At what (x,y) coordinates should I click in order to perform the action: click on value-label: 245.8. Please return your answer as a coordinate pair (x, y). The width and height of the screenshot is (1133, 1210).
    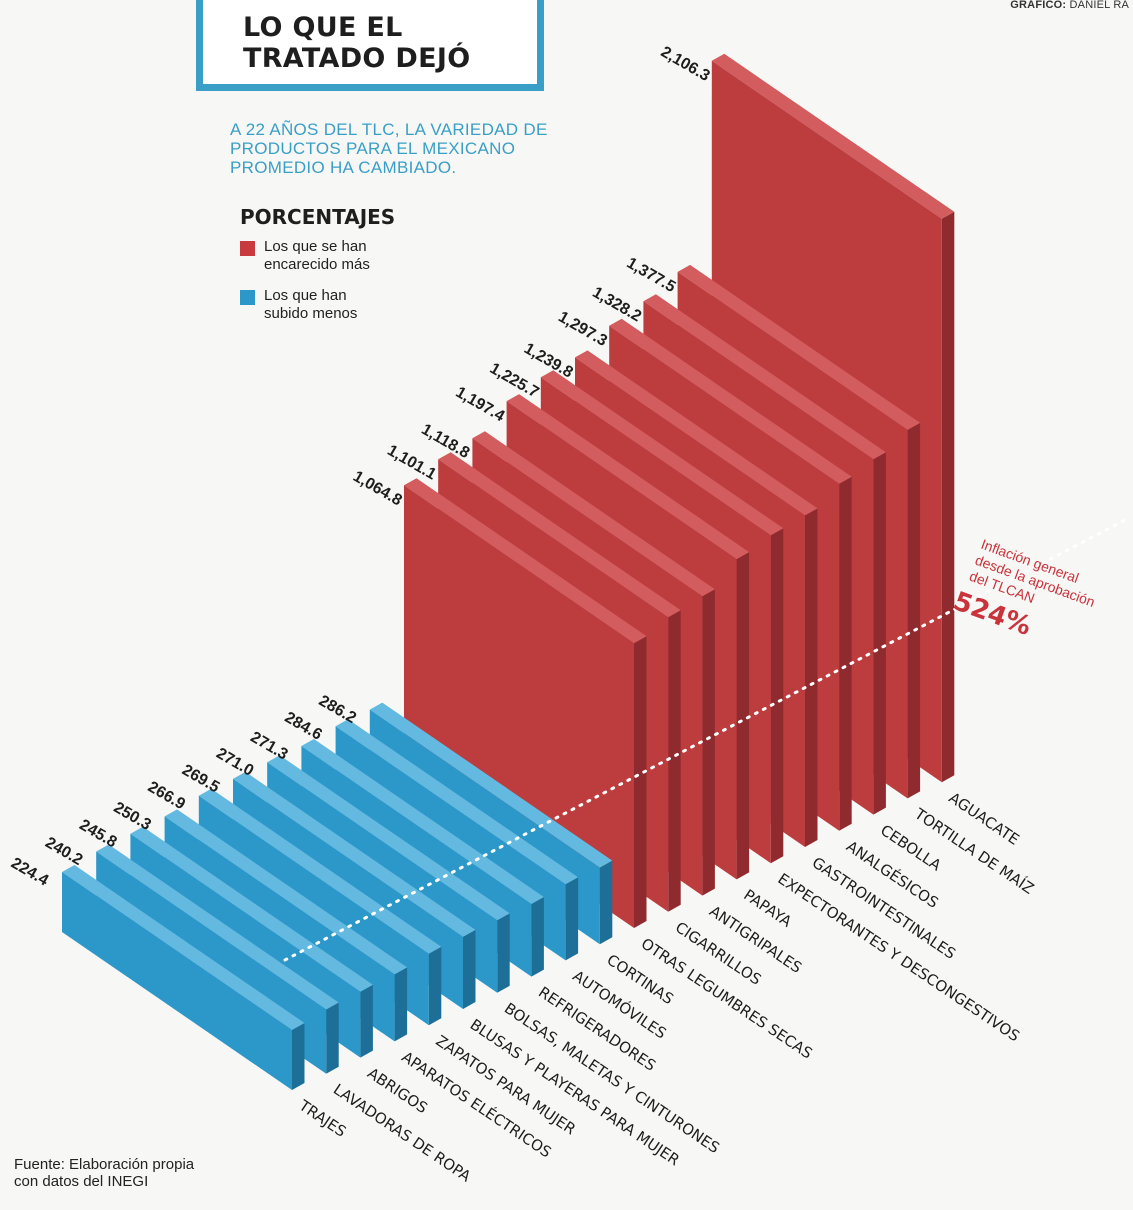
    Looking at the image, I should click on (97, 834).